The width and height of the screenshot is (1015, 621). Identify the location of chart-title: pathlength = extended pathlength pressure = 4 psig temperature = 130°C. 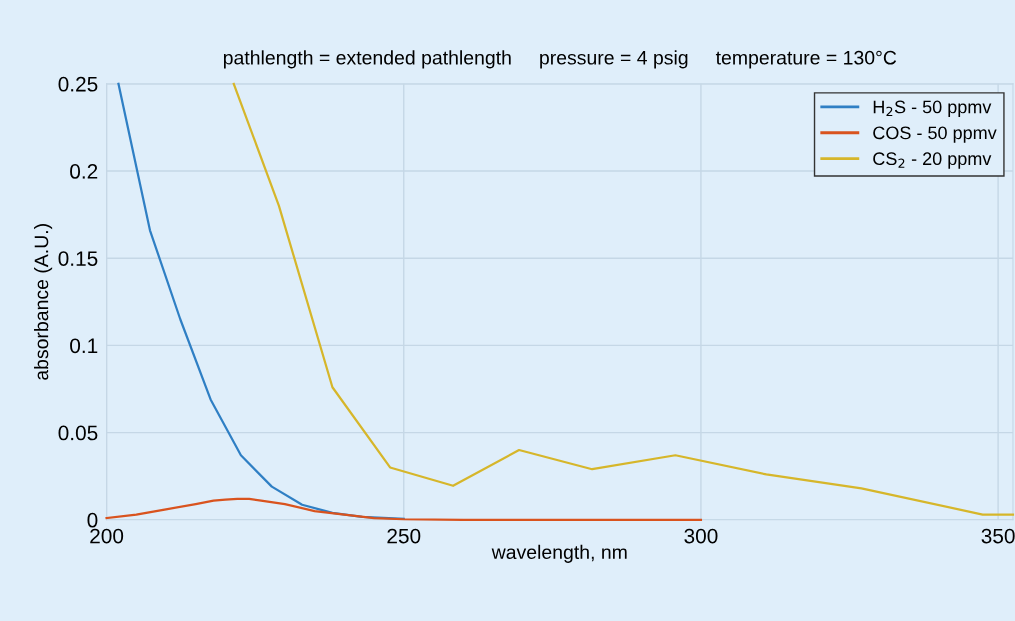
(560, 59).